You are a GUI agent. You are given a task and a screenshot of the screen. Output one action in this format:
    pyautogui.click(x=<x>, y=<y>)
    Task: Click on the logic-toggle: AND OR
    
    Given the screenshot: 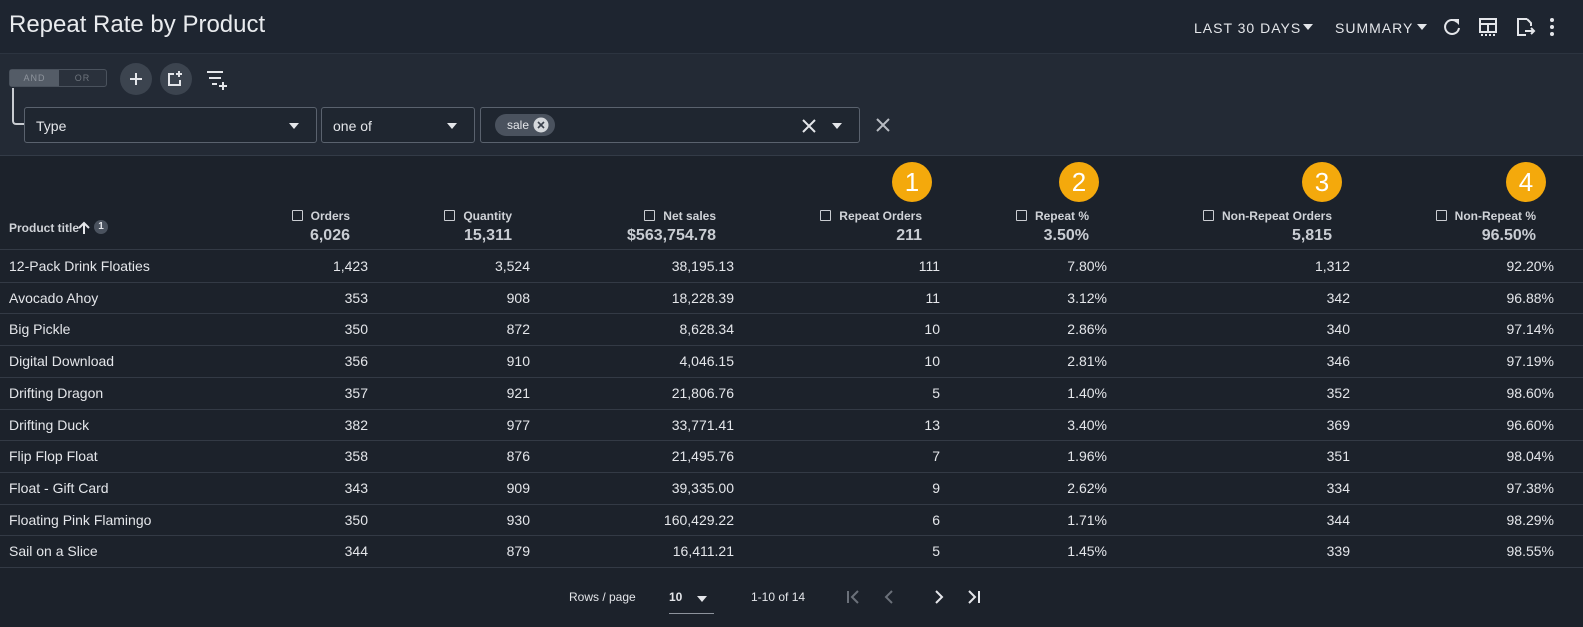 What is the action you would take?
    pyautogui.click(x=58, y=78)
    